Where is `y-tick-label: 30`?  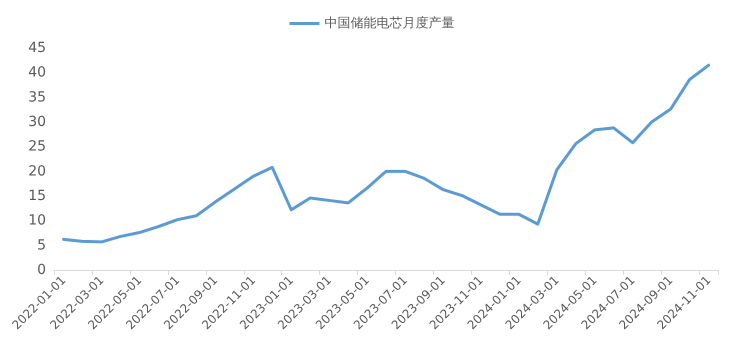 y-tick-label: 30 is located at coordinates (37, 122).